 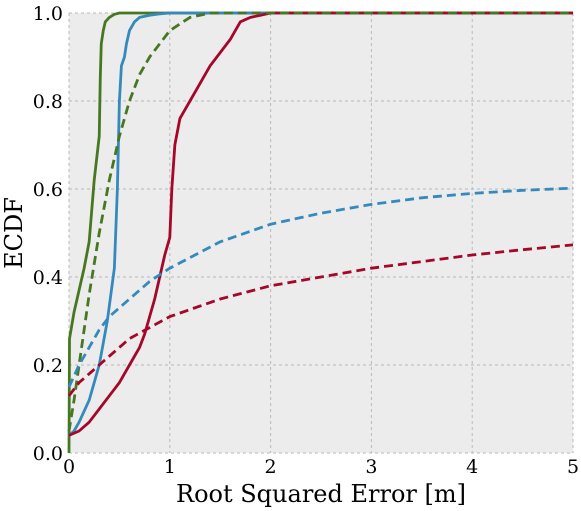 What do you see at coordinates (271, 467) in the screenshot?
I see `x-tick-label: 2` at bounding box center [271, 467].